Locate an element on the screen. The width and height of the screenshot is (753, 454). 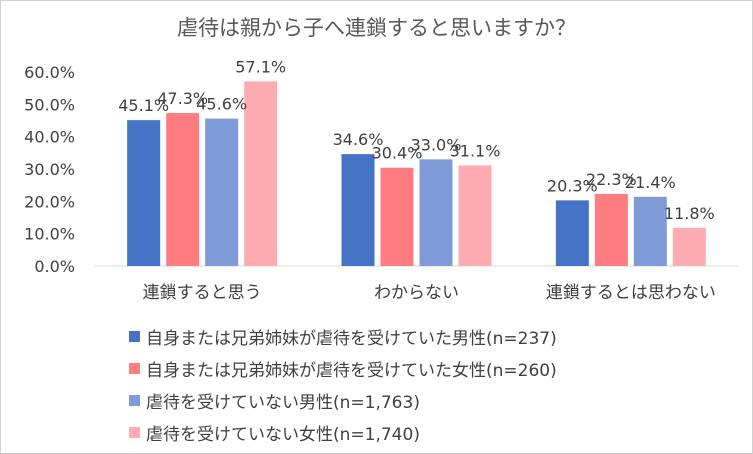
legend-item: 虐待を受けていない男性(n=1,763) is located at coordinates (343, 400).